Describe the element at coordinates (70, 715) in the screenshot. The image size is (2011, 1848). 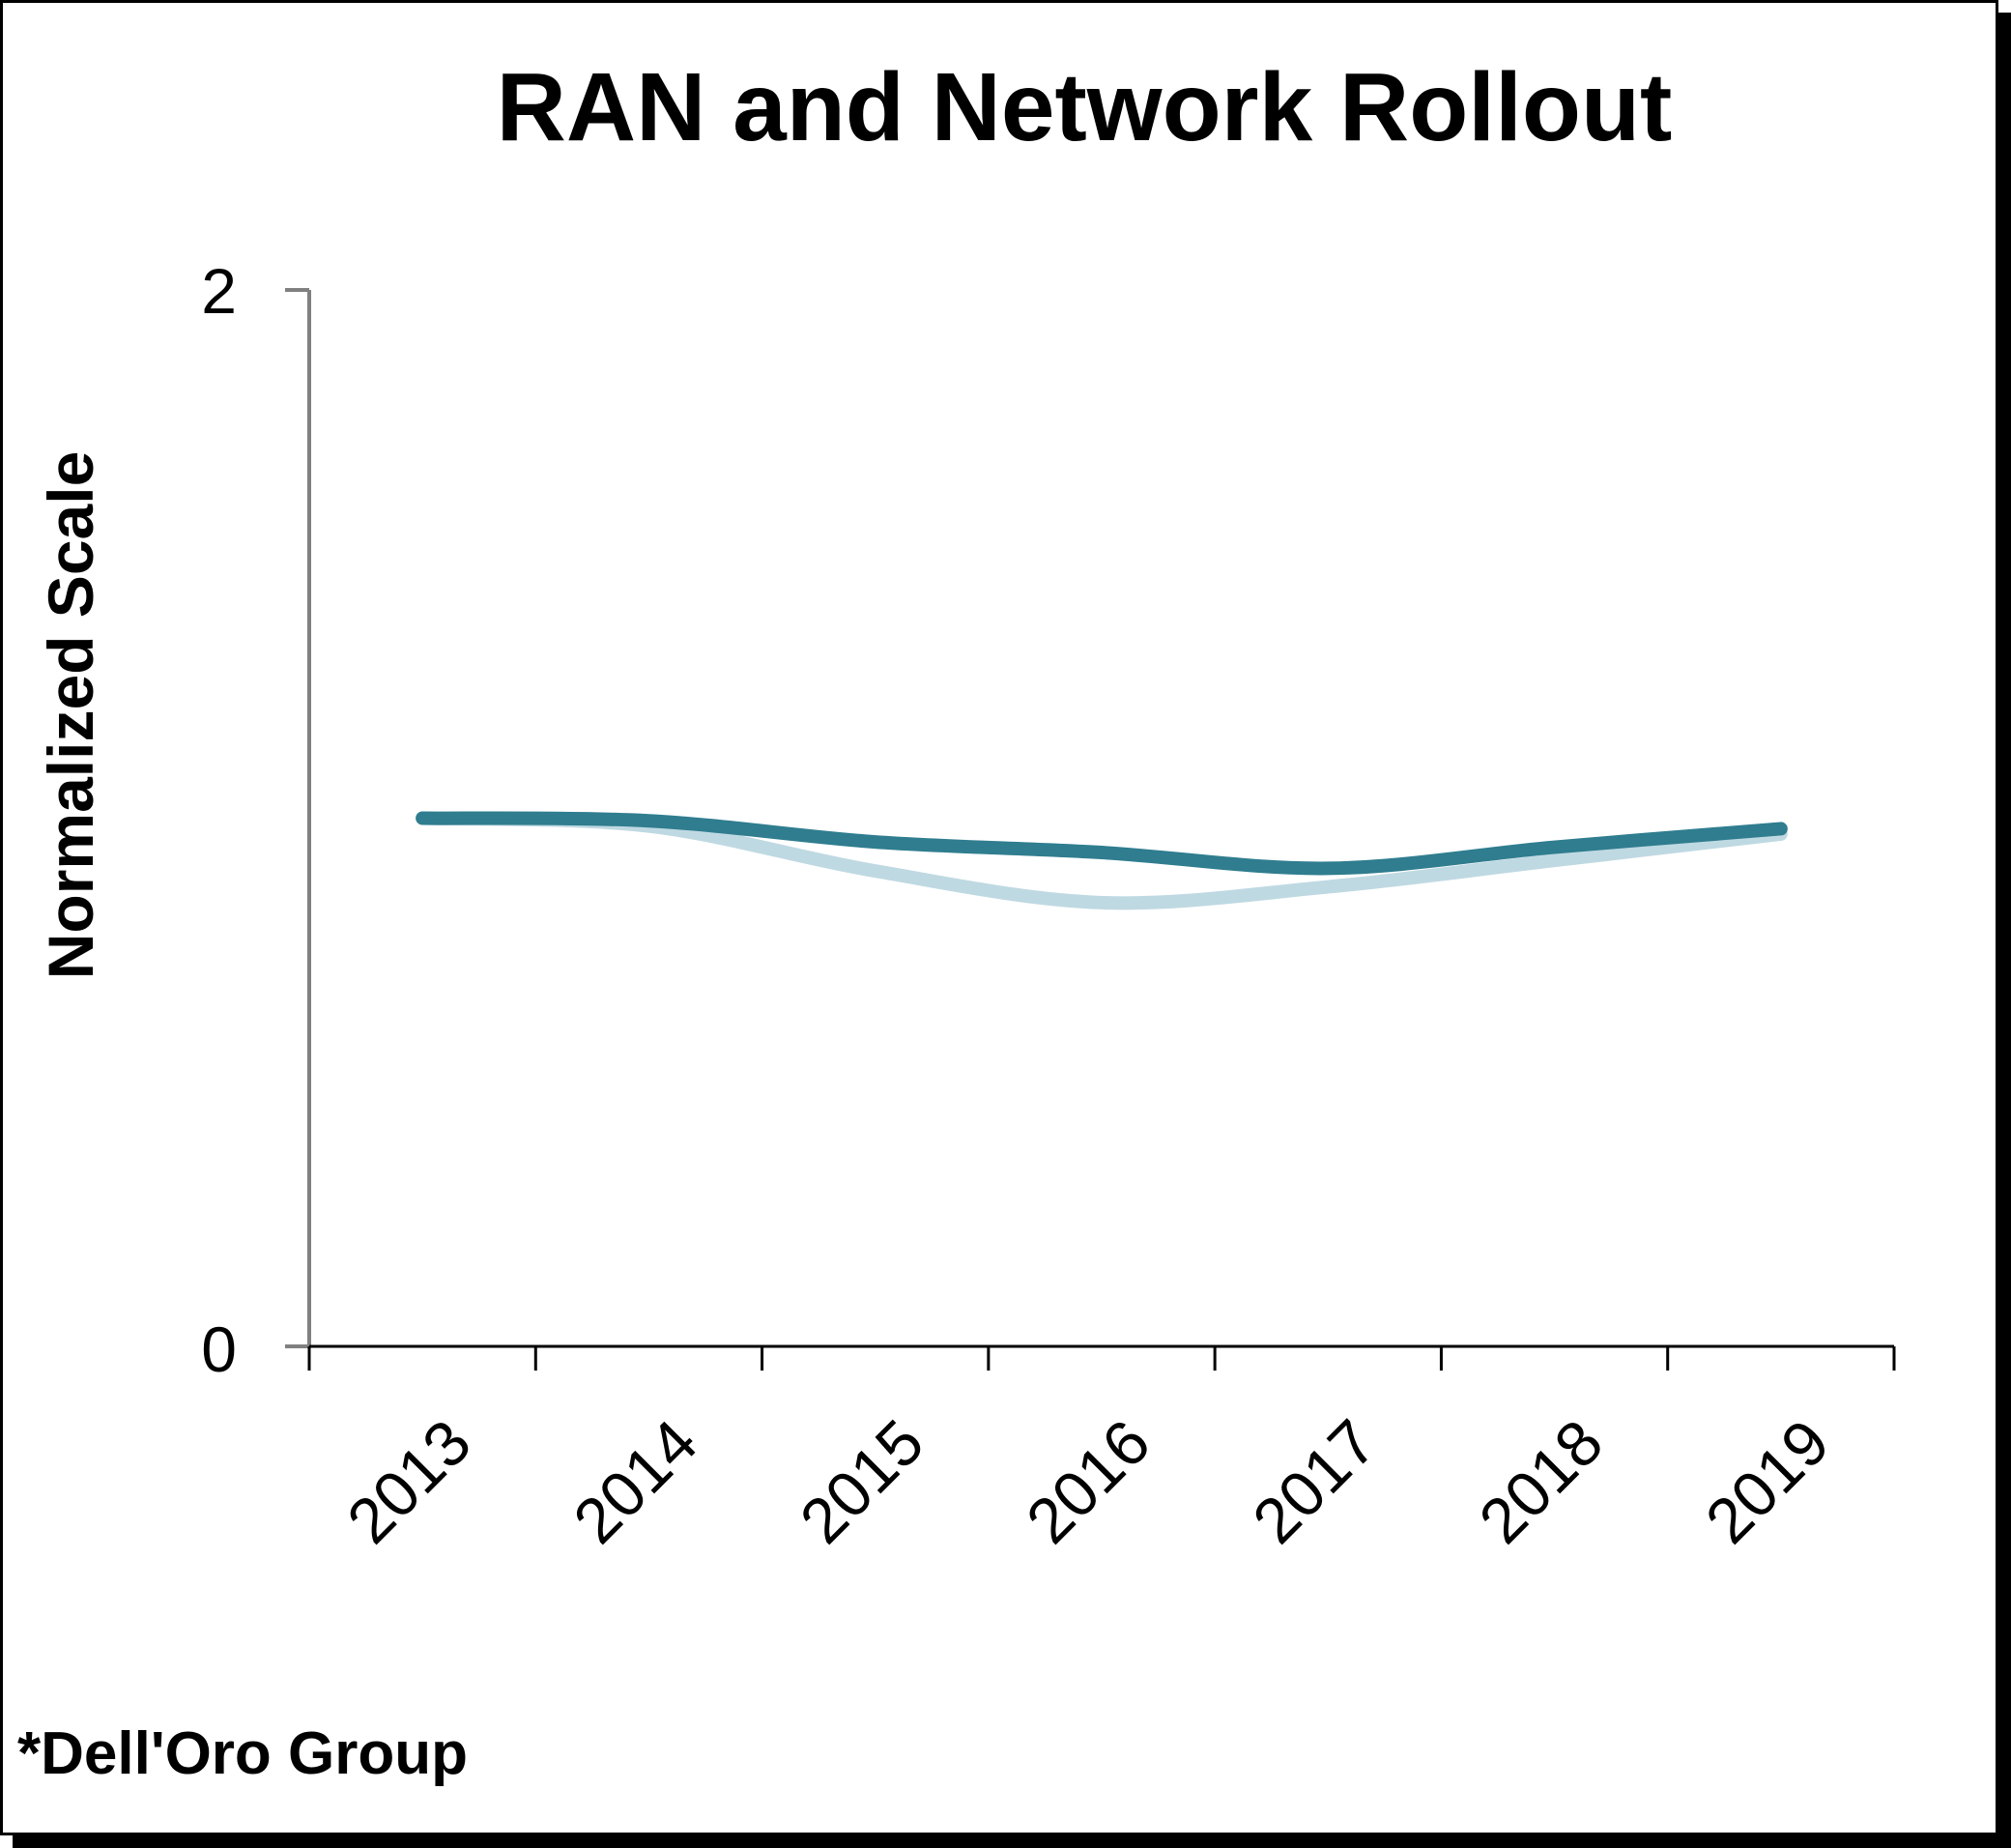
I see `y-axis-label: Normalized Scale` at that location.